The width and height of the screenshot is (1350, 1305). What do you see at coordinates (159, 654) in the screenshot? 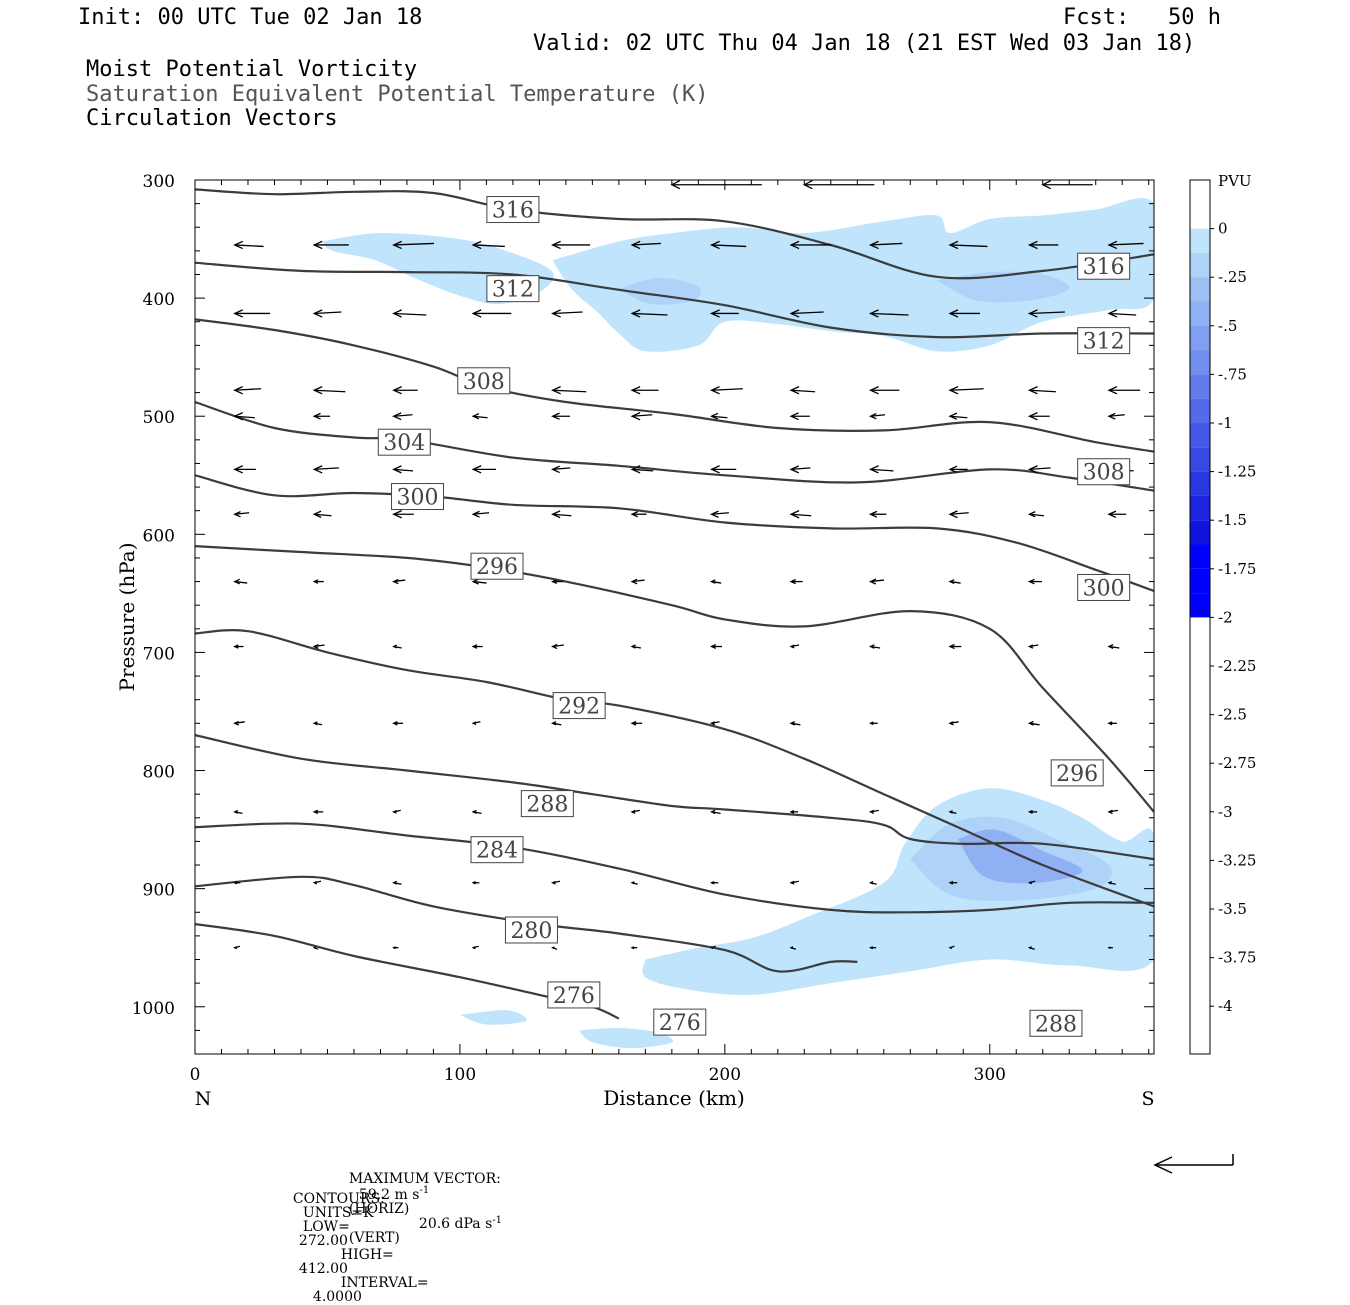
I see `y-tick-label-700: 700` at bounding box center [159, 654].